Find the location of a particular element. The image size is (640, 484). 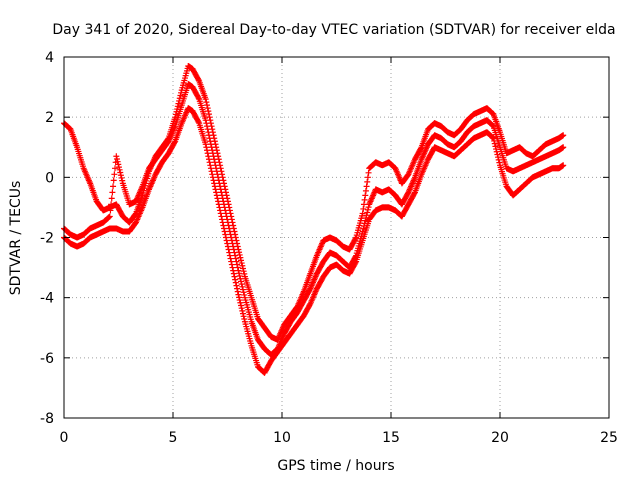

y-tick-label: 0 is located at coordinates (49, 178).